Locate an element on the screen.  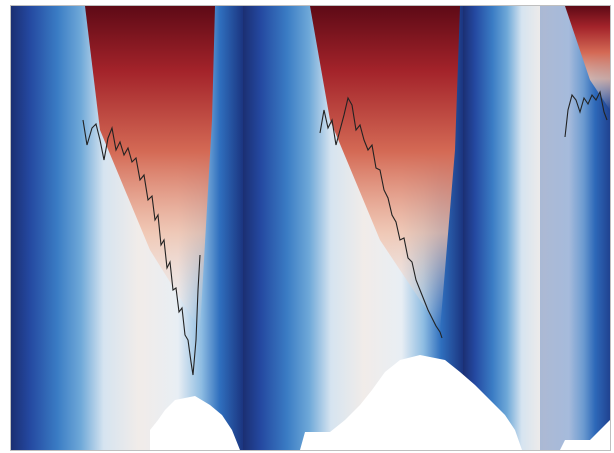
red-wedge is located at coordinates (587, 58).